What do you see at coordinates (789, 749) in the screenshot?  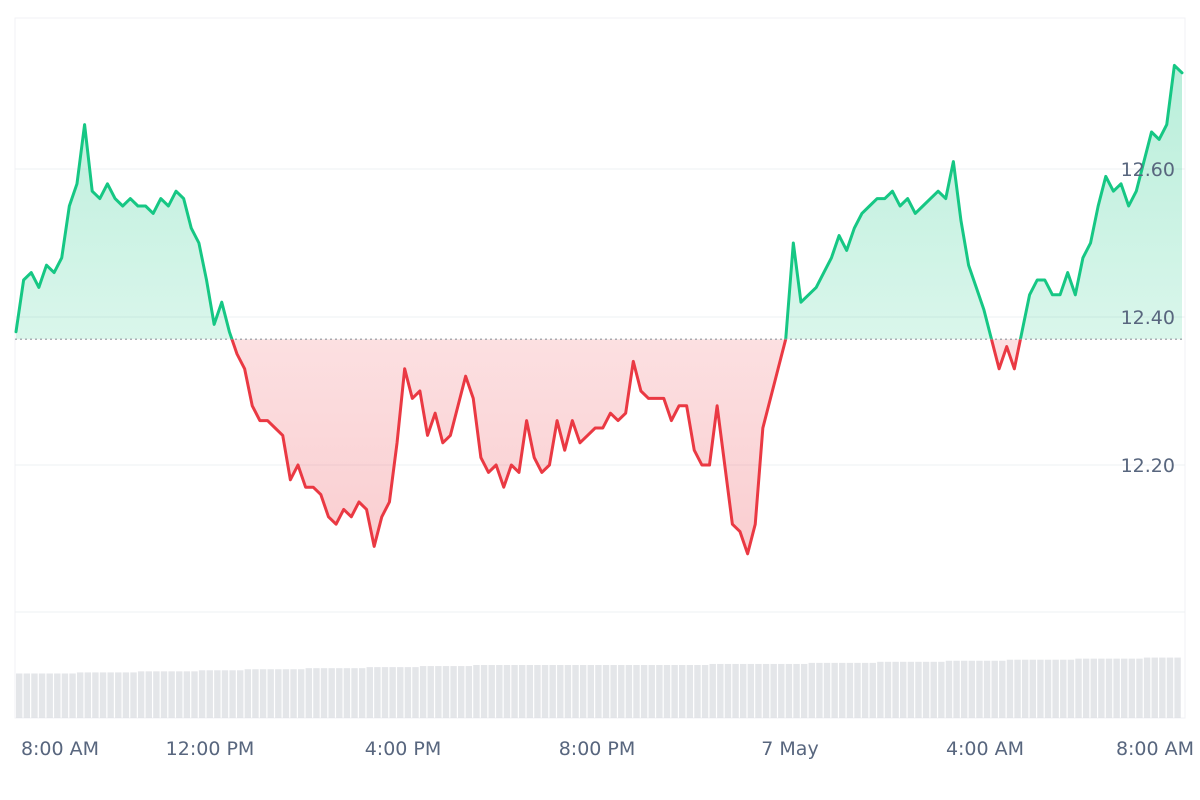 I see `x-tick-label: 7 May` at bounding box center [789, 749].